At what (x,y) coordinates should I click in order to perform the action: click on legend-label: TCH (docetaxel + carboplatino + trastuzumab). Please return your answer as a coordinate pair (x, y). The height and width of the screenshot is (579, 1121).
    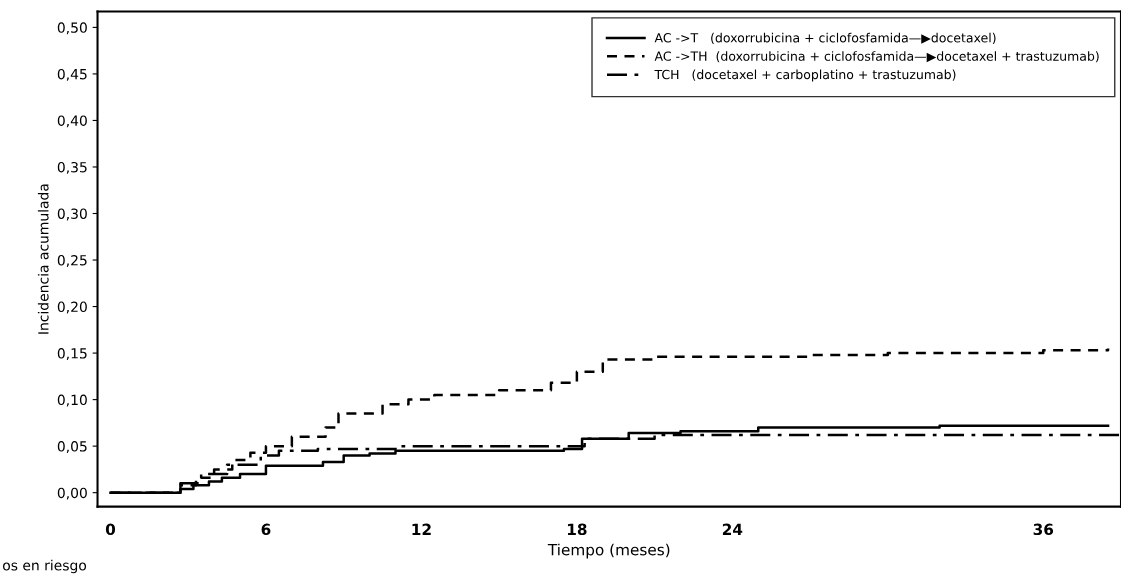
    Looking at the image, I should click on (805, 75).